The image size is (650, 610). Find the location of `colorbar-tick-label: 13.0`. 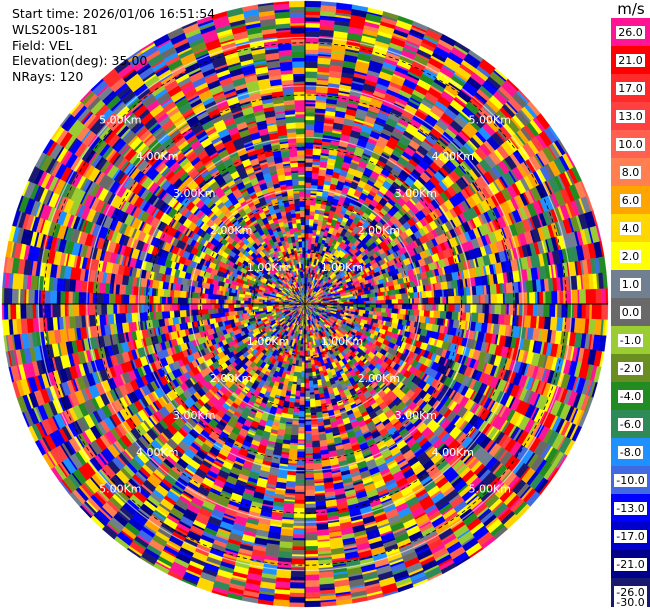

colorbar-tick-label: 13.0 is located at coordinates (630, 116).